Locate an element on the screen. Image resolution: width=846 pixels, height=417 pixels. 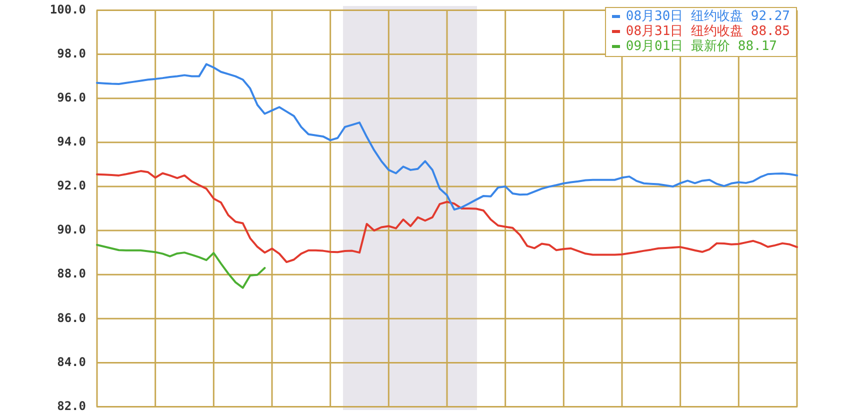
legend-label: 09月01日 最新价 88.17 is located at coordinates (701, 46).